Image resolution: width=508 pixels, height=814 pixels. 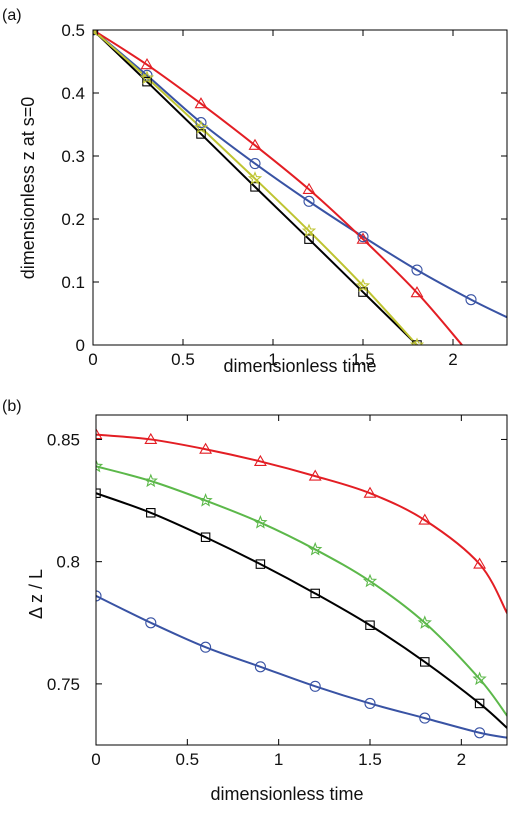 What do you see at coordinates (73, 156) in the screenshot?
I see `panel-a-y-tick-label-3: 0.3` at bounding box center [73, 156].